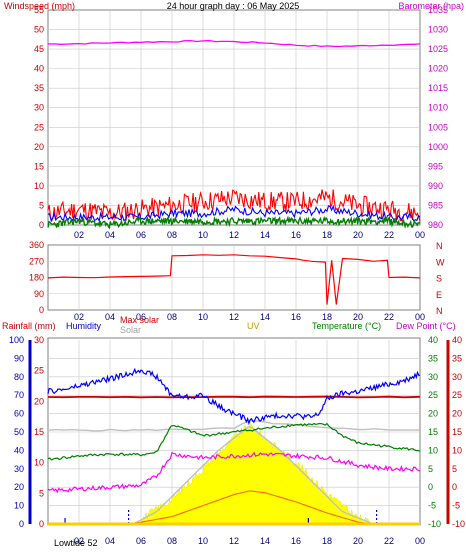  Describe the element at coordinates (438, 147) in the screenshot. I see `baro-y-tick-label: 1000` at that location.